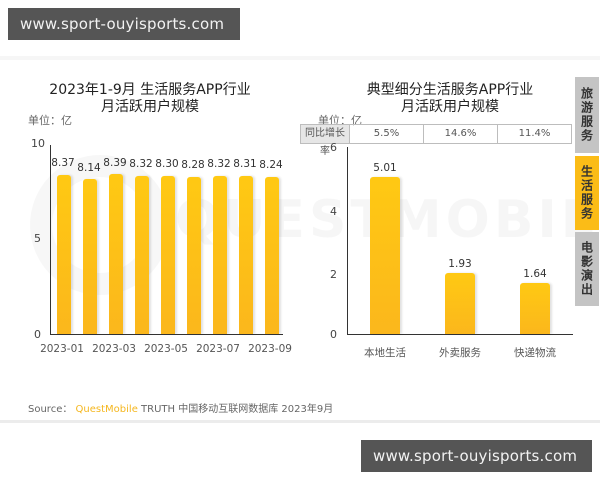  What do you see at coordinates (385, 168) in the screenshot?
I see `bar-value: 5.01` at bounding box center [385, 168].